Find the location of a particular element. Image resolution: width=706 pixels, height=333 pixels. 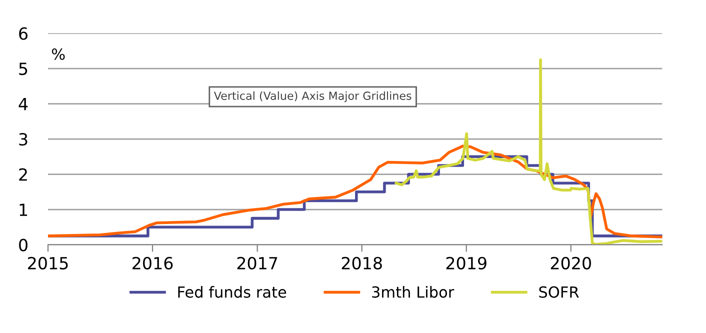

x-tick-label: 2019 is located at coordinates (466, 263).